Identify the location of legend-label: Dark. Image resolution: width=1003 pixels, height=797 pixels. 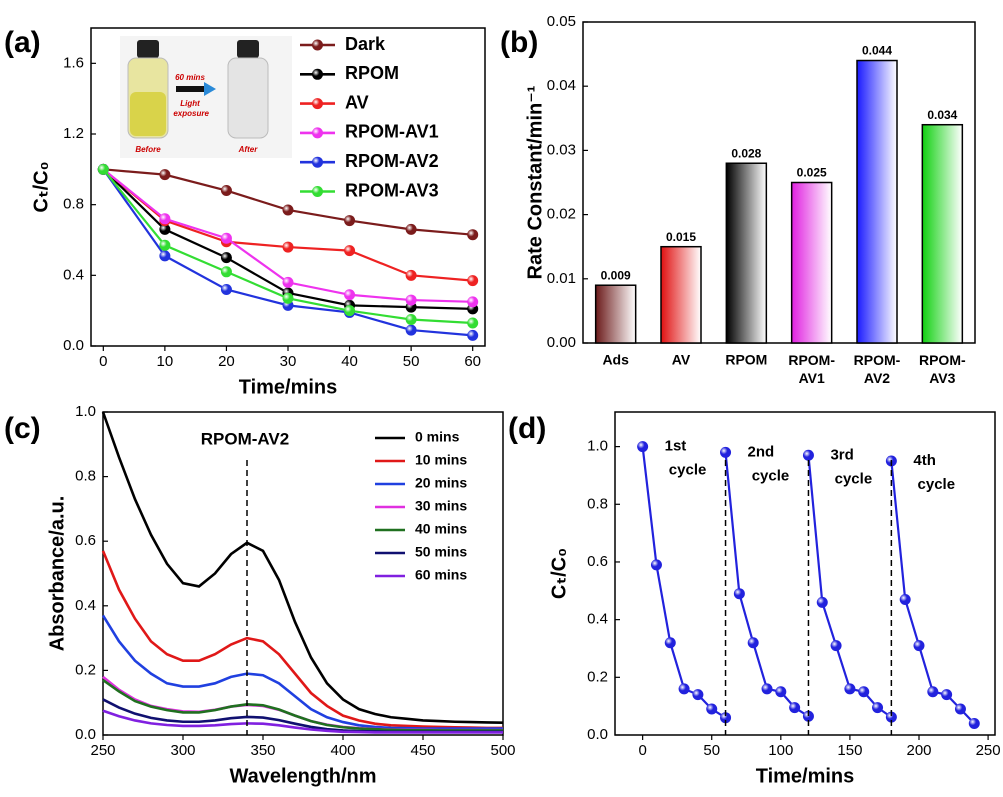
(365, 44).